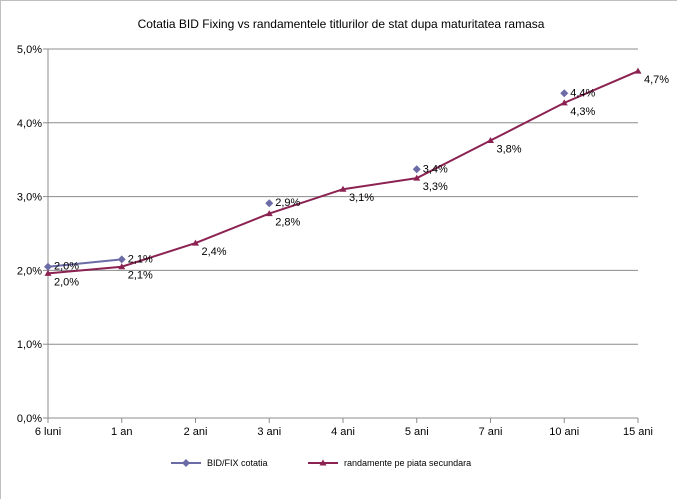 This screenshot has width=677, height=500. I want to click on y-tick-label: 4,0%, so click(29, 124).